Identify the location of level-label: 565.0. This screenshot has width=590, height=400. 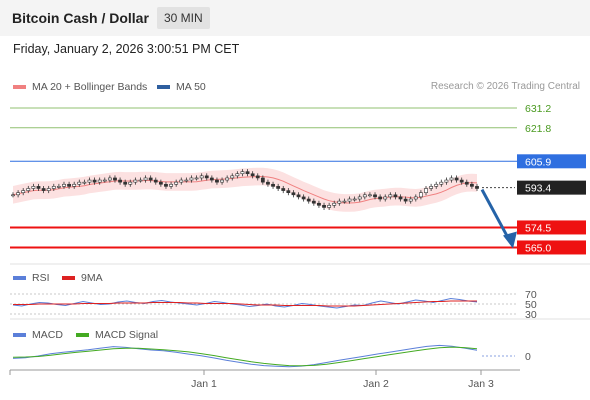
(538, 248).